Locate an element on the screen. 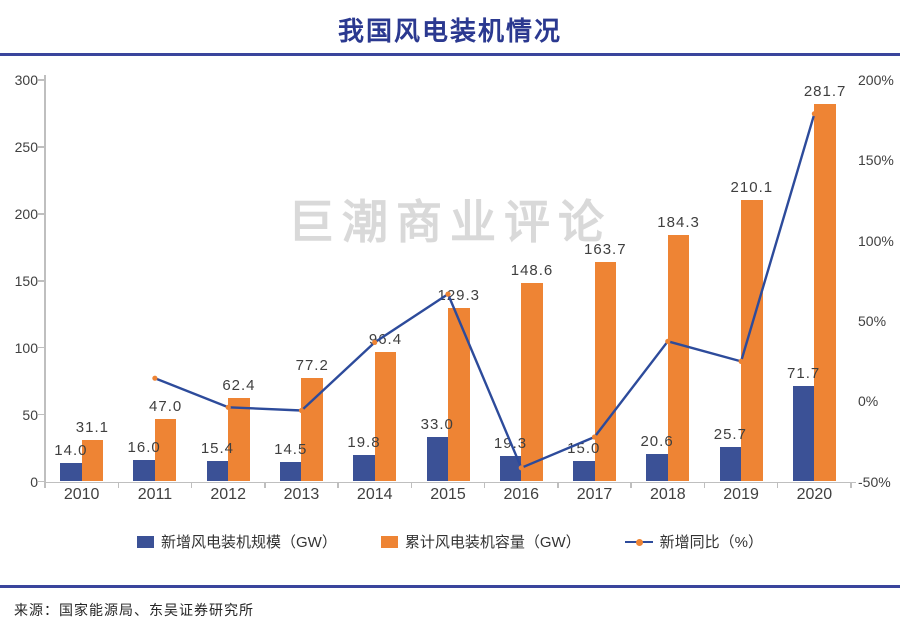 The width and height of the screenshot is (900, 631). bar-cumulative-2020 is located at coordinates (825, 293).